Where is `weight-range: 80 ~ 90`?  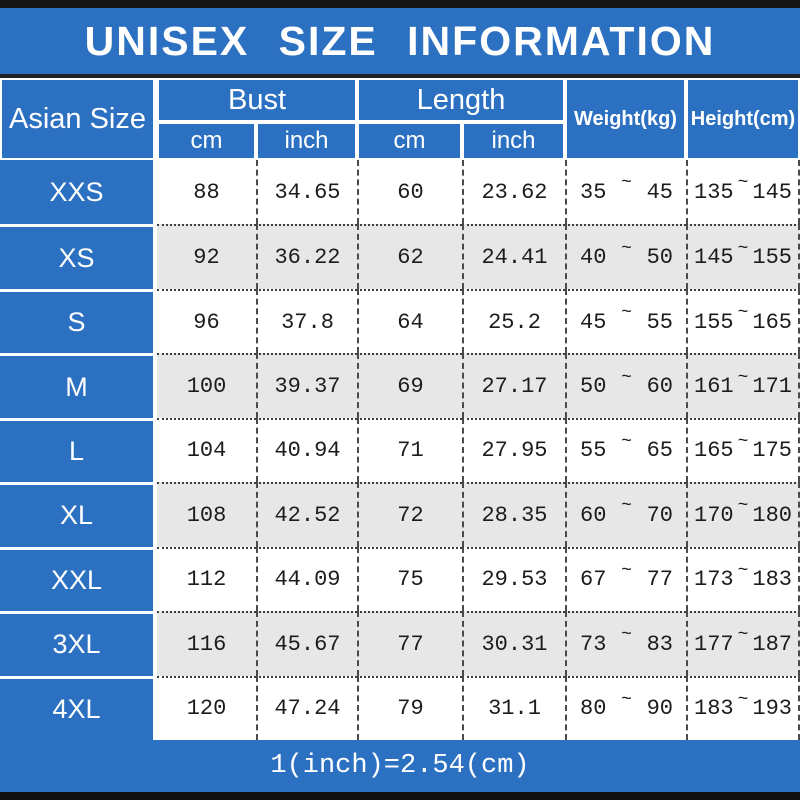
weight-range: 80 ~ 90 is located at coordinates (625, 707).